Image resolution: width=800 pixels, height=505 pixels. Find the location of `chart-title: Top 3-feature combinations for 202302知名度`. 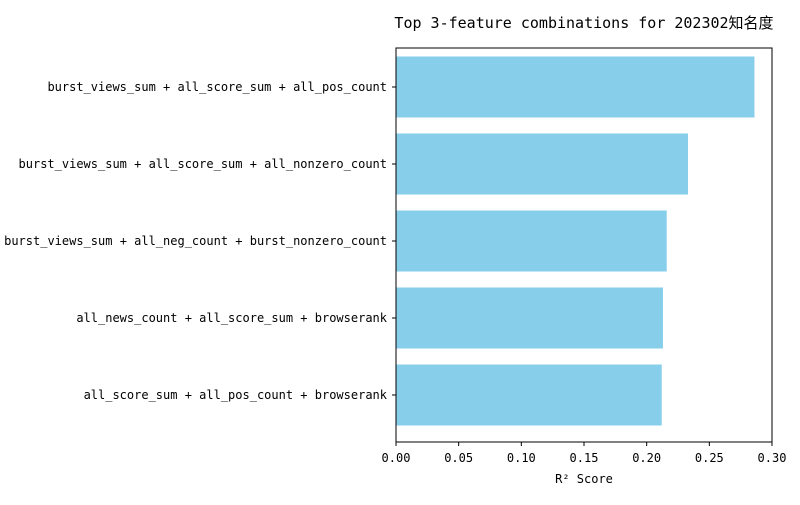

chart-title: Top 3-feature combinations for 202302知名度 is located at coordinates (583, 23).